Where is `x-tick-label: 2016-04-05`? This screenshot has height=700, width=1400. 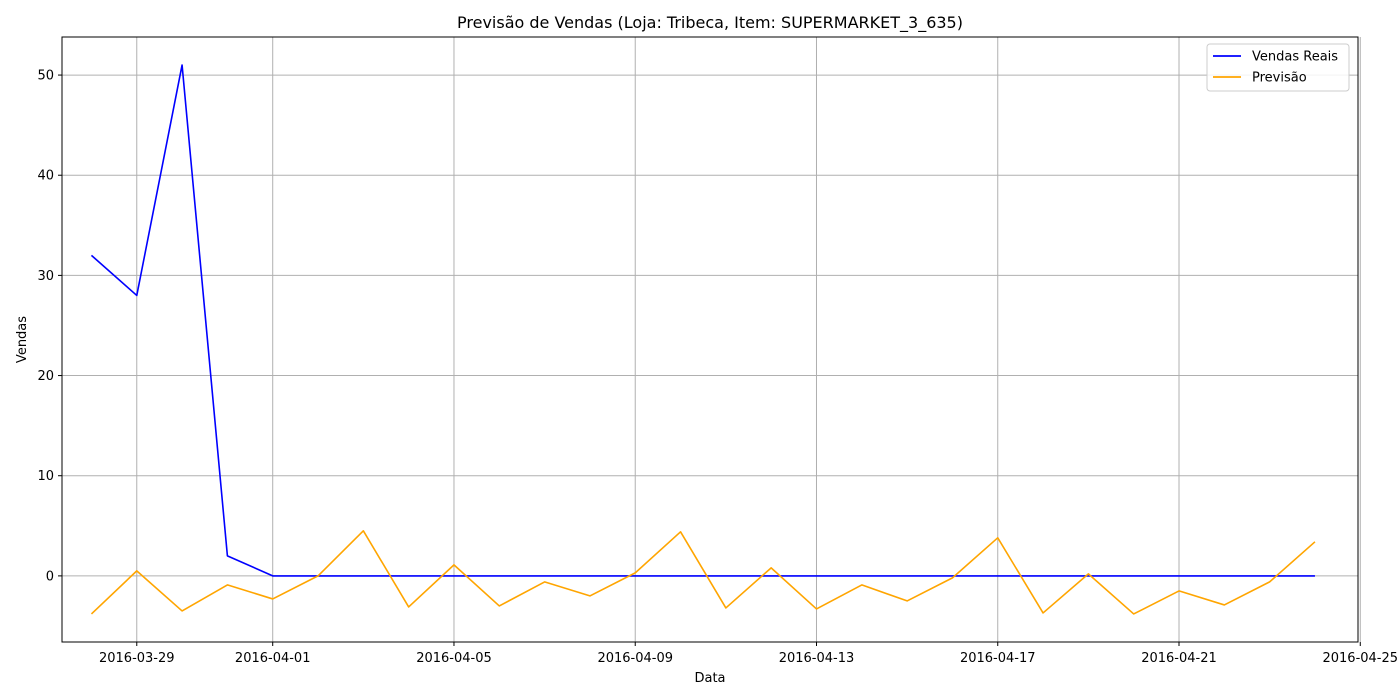 x-tick-label: 2016-04-05 is located at coordinates (454, 658).